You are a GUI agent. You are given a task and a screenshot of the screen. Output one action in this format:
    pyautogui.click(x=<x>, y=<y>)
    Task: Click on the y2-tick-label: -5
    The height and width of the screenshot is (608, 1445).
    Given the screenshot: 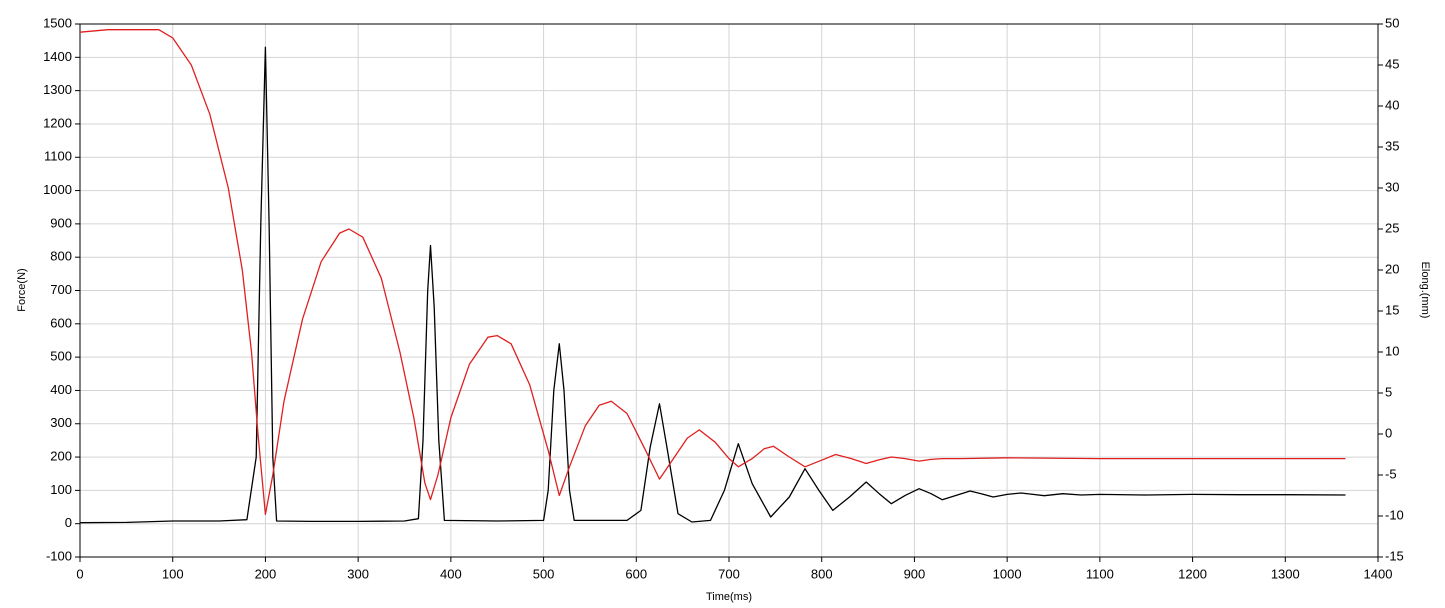 What is the action you would take?
    pyautogui.click(x=1391, y=473)
    